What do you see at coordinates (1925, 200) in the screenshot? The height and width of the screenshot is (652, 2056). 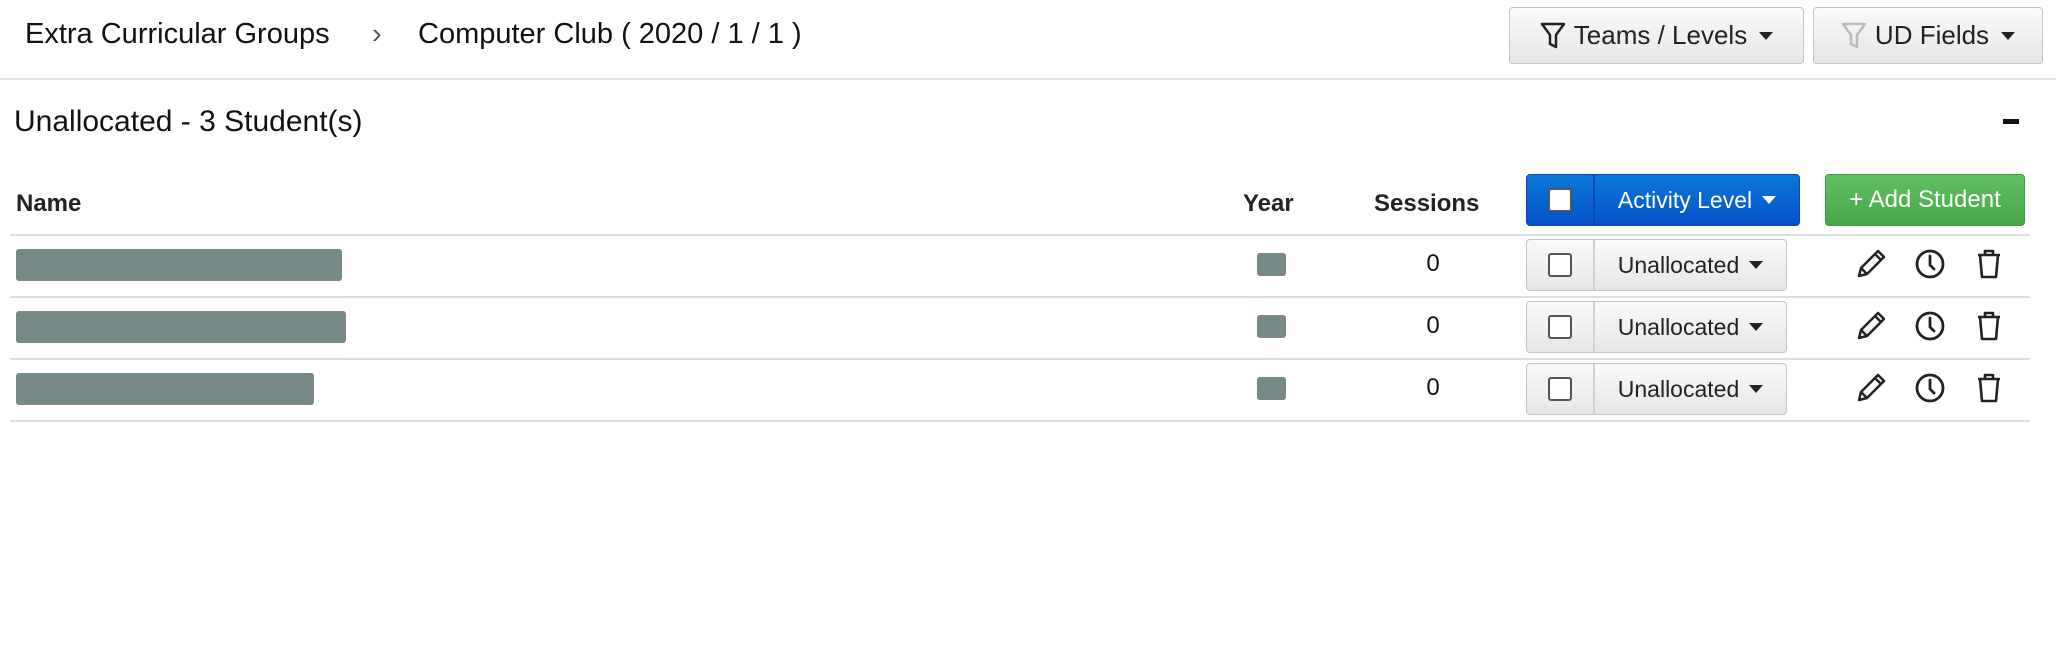 I see `add-student-button: + Add Student` at bounding box center [1925, 200].